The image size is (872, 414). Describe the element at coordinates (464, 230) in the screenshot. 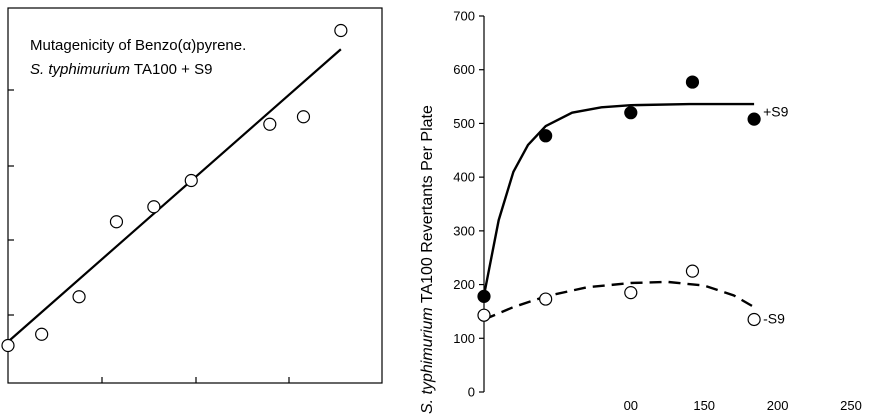

I see `right-y-tick-label: 300` at that location.